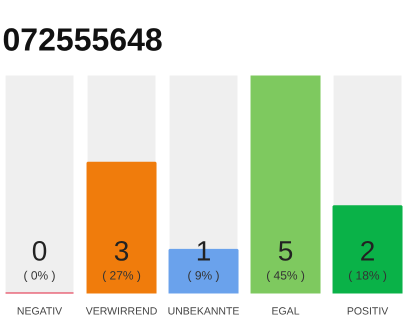 This screenshot has width=410, height=320. I want to click on x-tick-label: EGAL, so click(286, 312).